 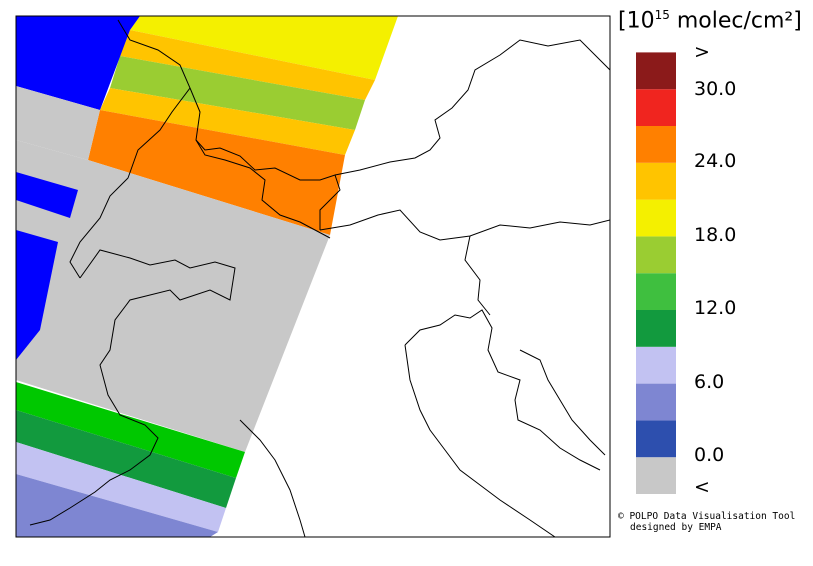 What do you see at coordinates (715, 89) in the screenshot?
I see `legend-tick-label: 30.0` at bounding box center [715, 89].